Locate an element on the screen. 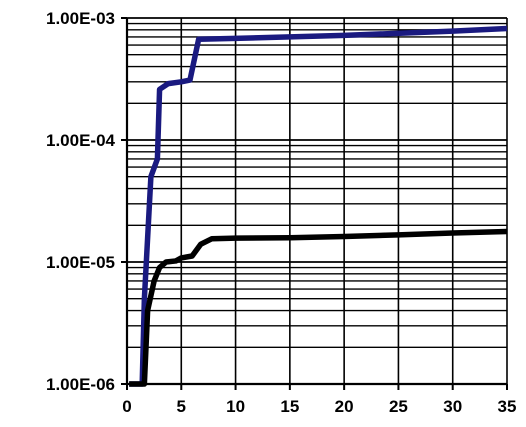  y-tick-label: 1.00E-04 is located at coordinates (81, 140).